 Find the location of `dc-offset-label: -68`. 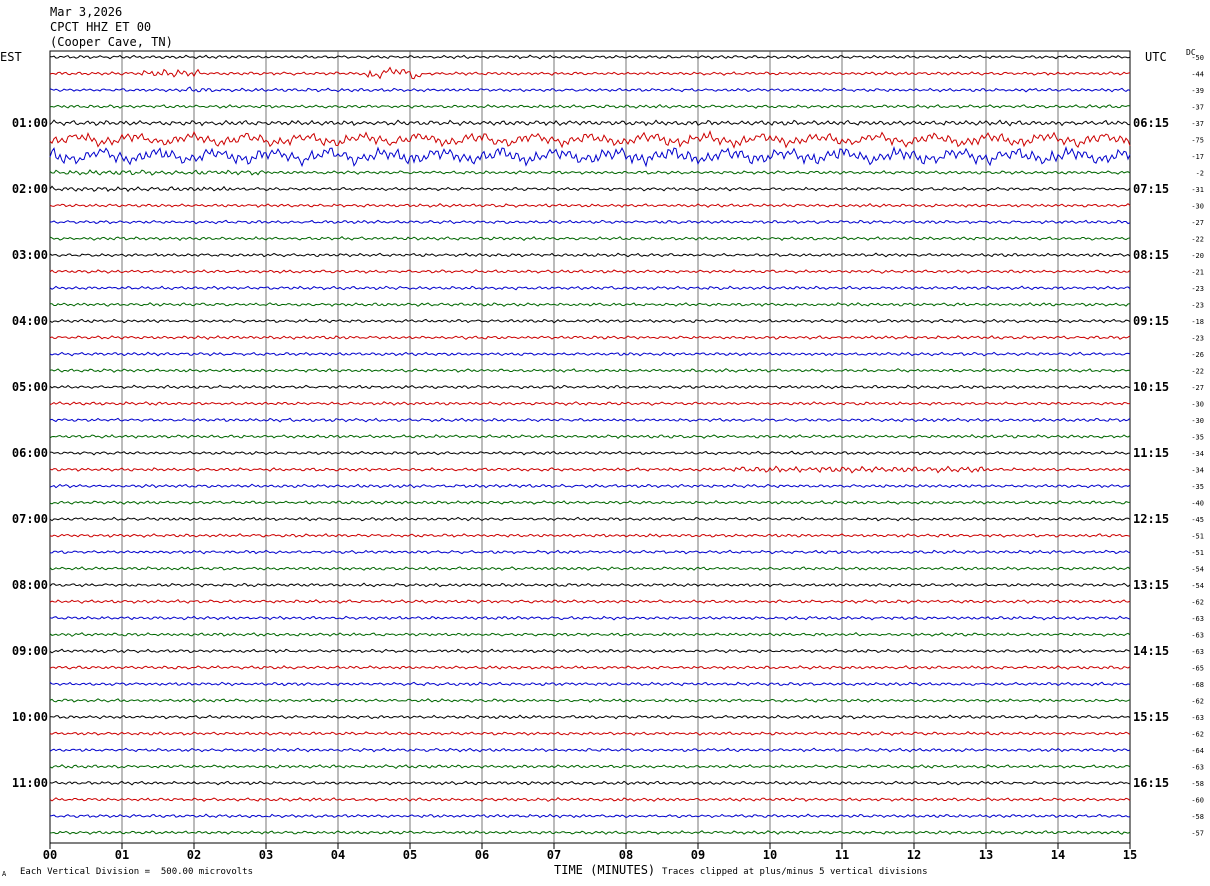

dc-offset-label: -68 is located at coordinates (1197, 685).